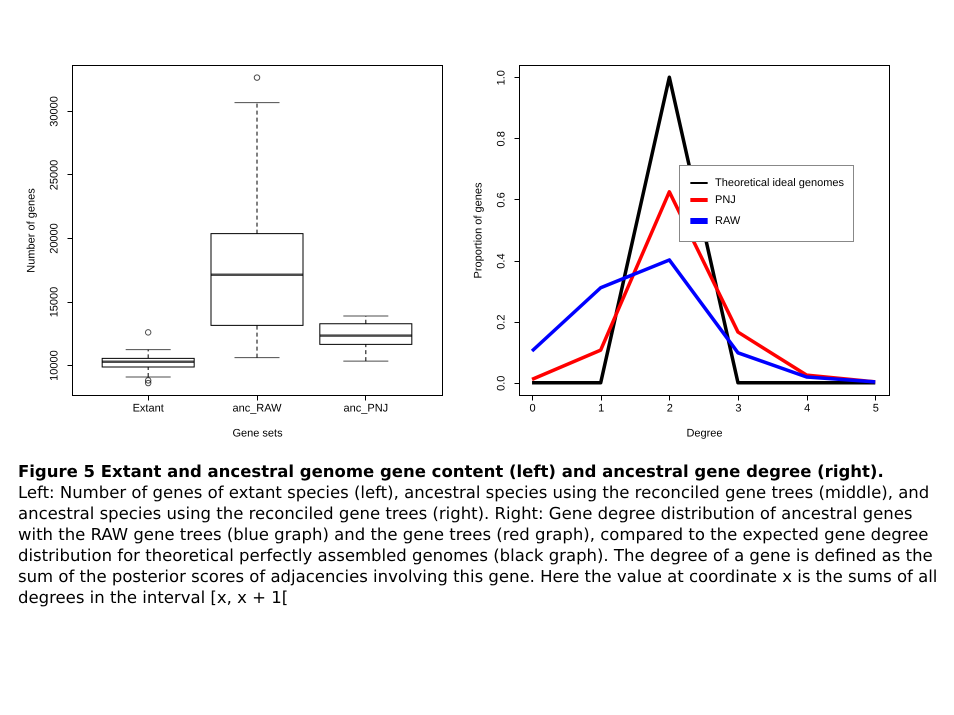  I want to click on x-tick-label: anc_PNJ, so click(366, 408).